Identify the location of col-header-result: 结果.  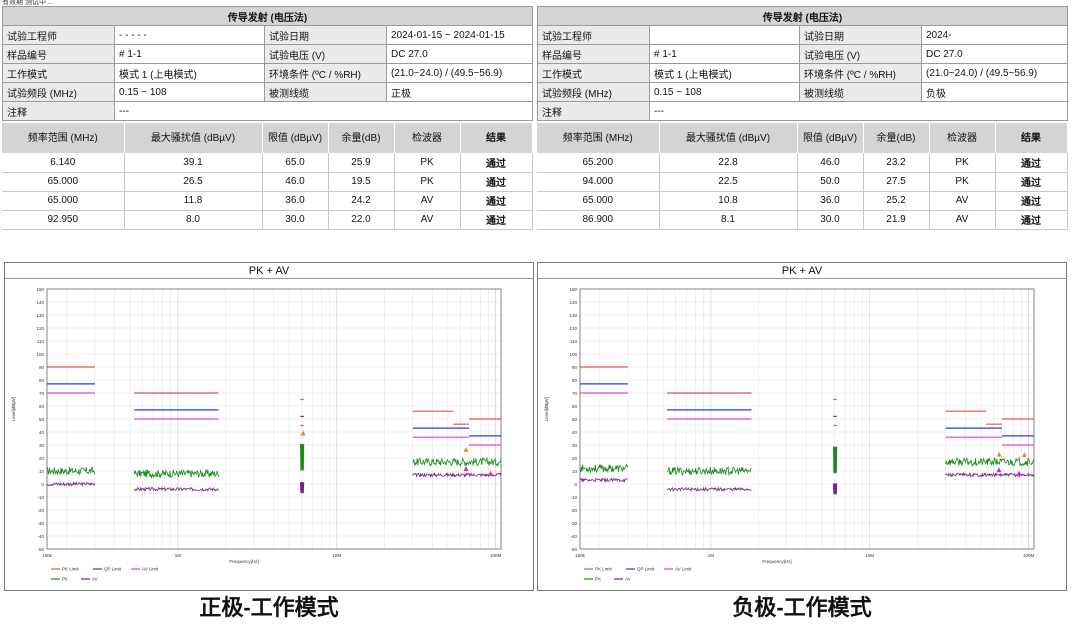
(496, 138).